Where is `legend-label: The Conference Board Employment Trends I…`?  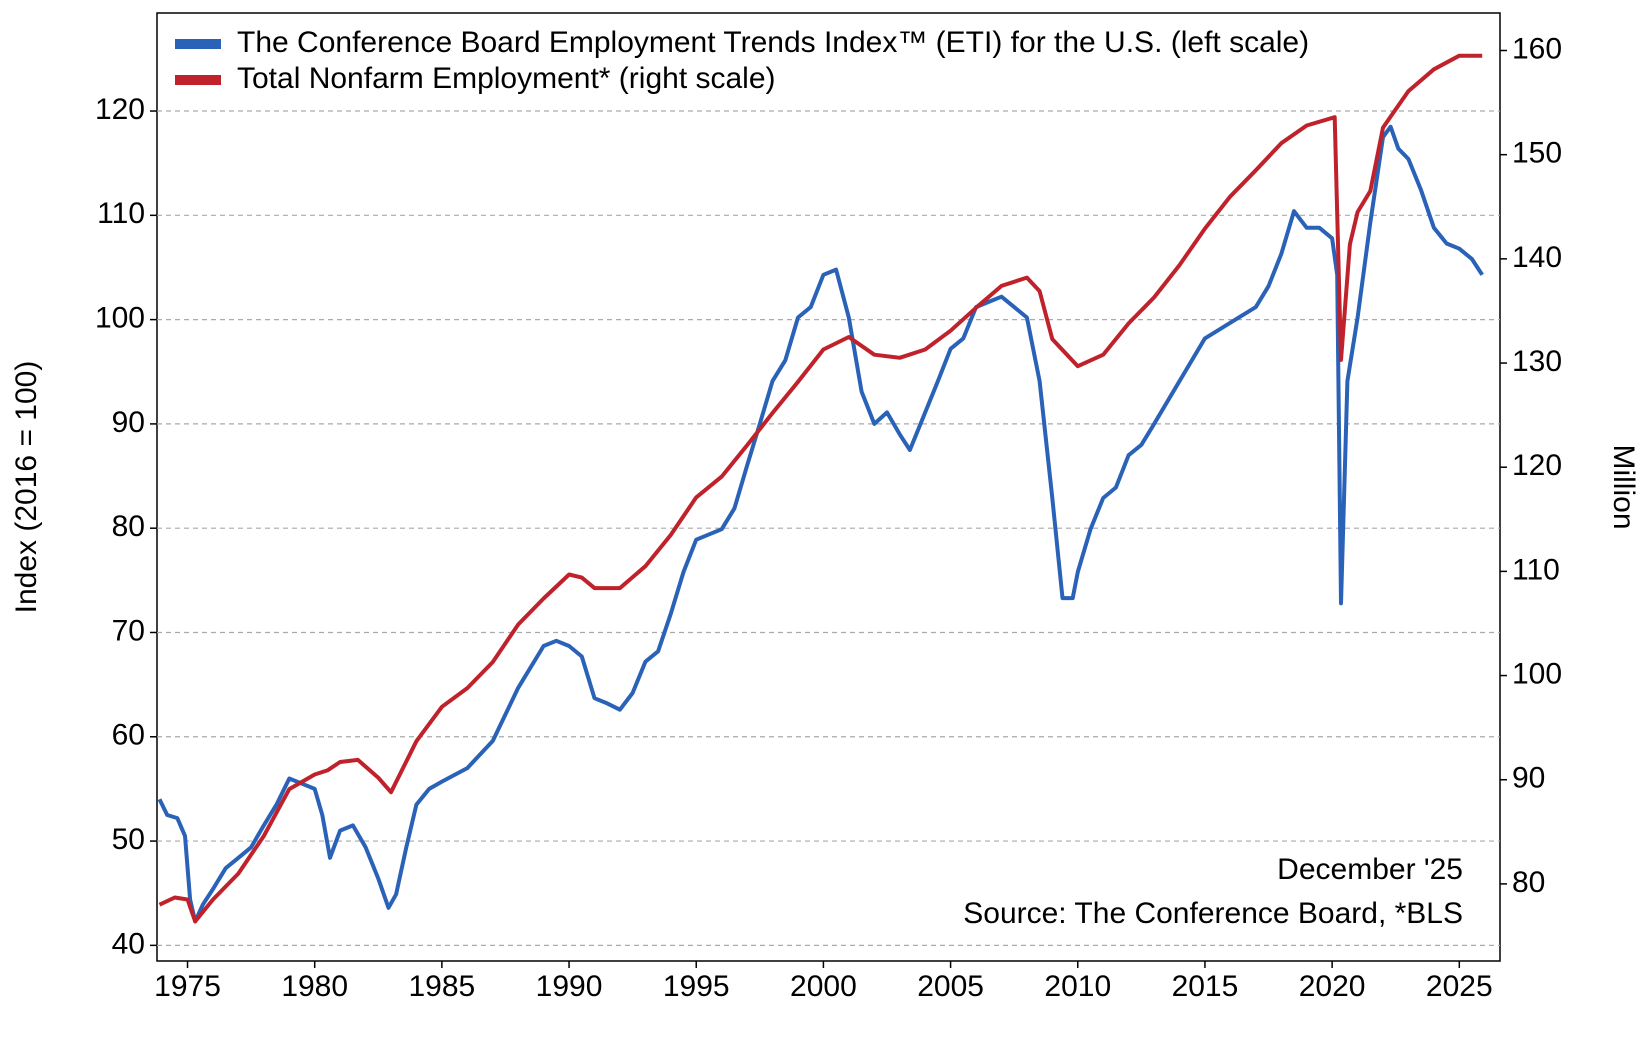 legend-label: The Conference Board Employment Trends I… is located at coordinates (773, 42).